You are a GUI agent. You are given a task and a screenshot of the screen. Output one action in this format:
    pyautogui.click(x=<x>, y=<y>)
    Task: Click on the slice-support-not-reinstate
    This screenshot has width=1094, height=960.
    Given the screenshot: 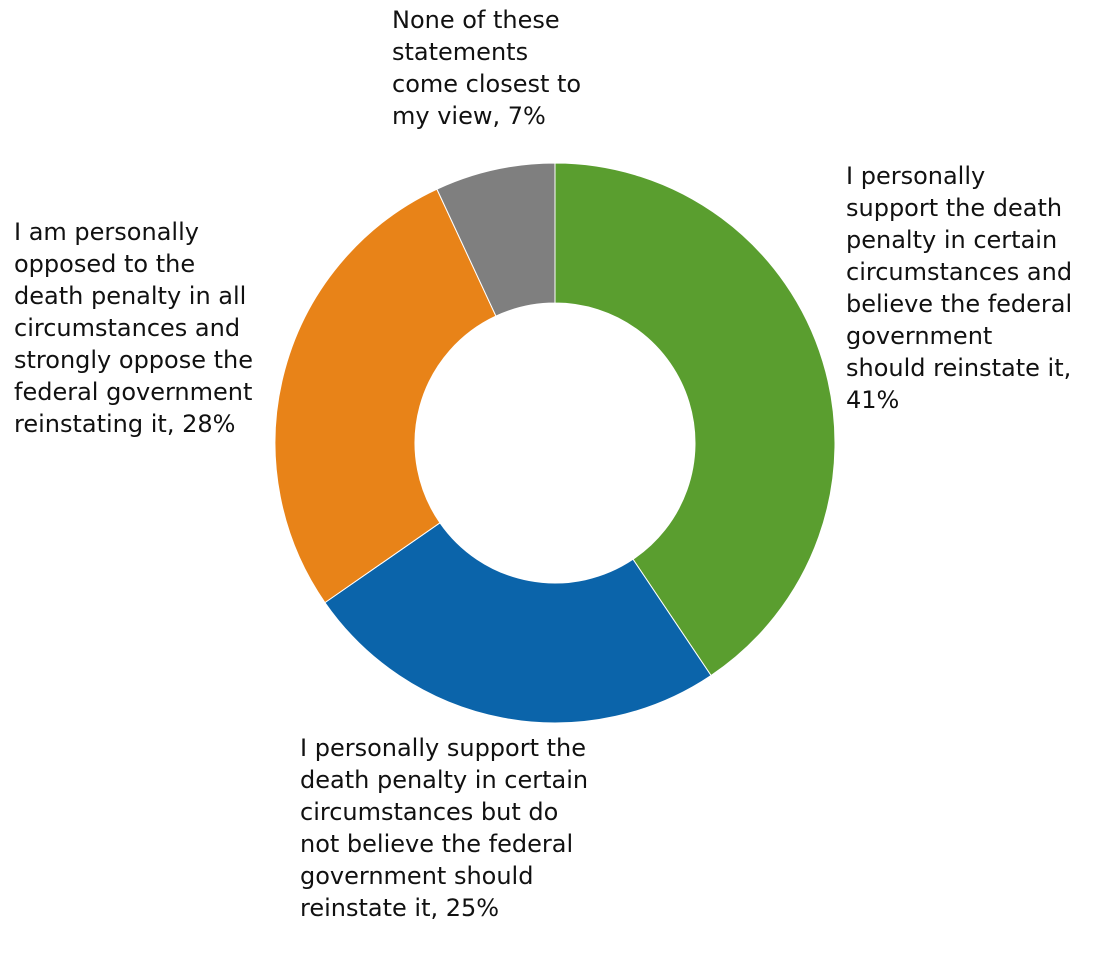 What is the action you would take?
    pyautogui.click(x=518, y=623)
    